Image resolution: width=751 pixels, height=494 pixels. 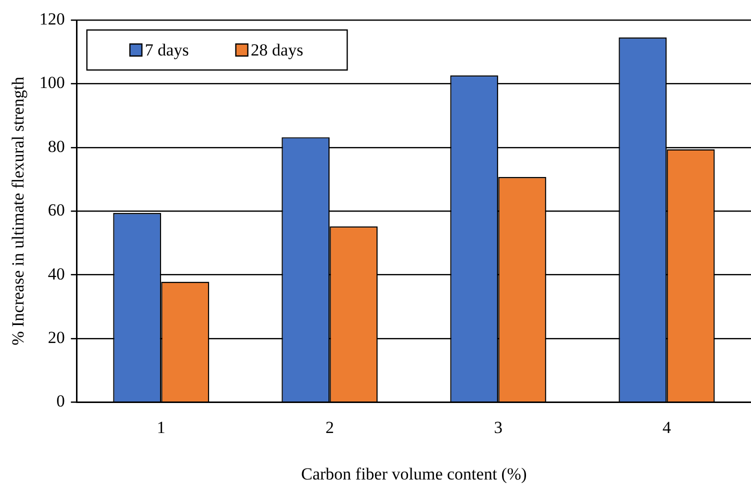 I want to click on y-tick-label: 80, so click(x=56, y=146).